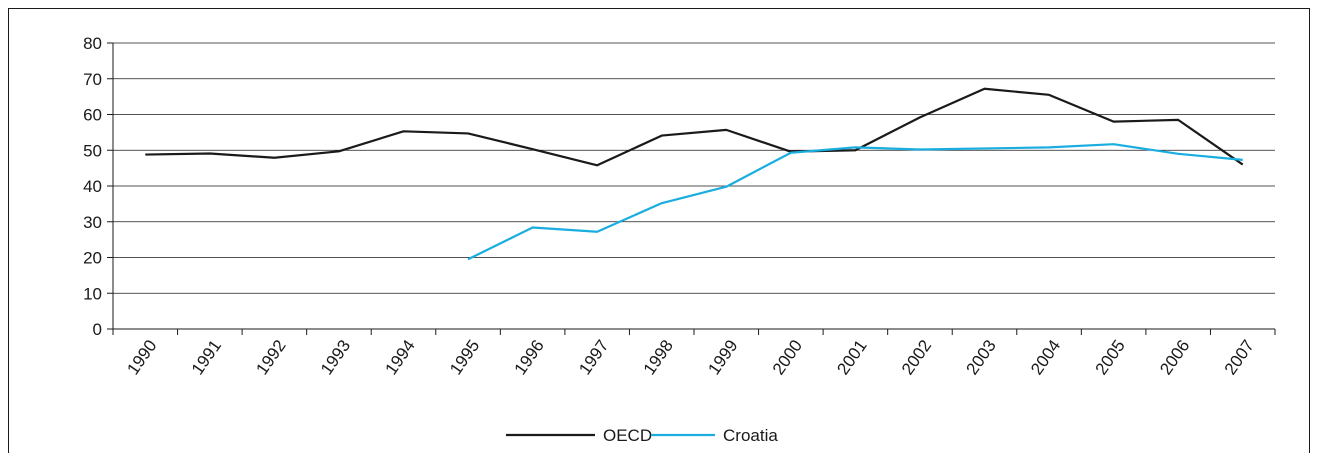  Describe the element at coordinates (400, 357) in the screenshot. I see `x-tick-label: 1994` at that location.